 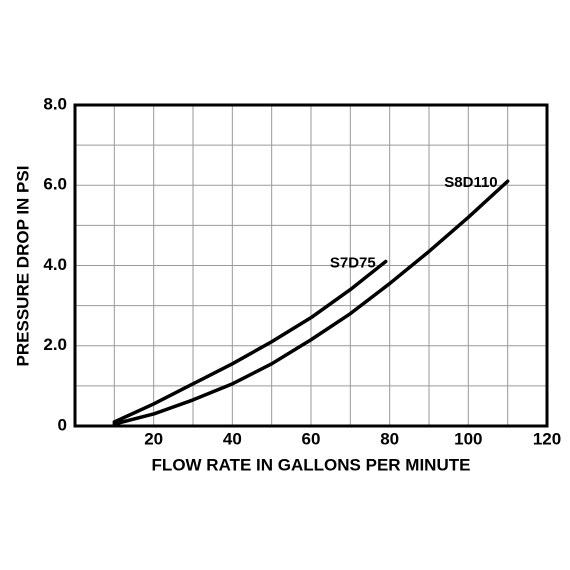 What do you see at coordinates (55, 184) in the screenshot?
I see `y-tick-label: 6.0` at bounding box center [55, 184].